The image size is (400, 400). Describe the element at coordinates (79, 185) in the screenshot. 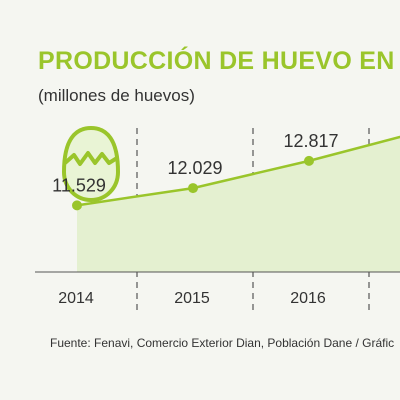

I see `data-label: 11.529` at that location.